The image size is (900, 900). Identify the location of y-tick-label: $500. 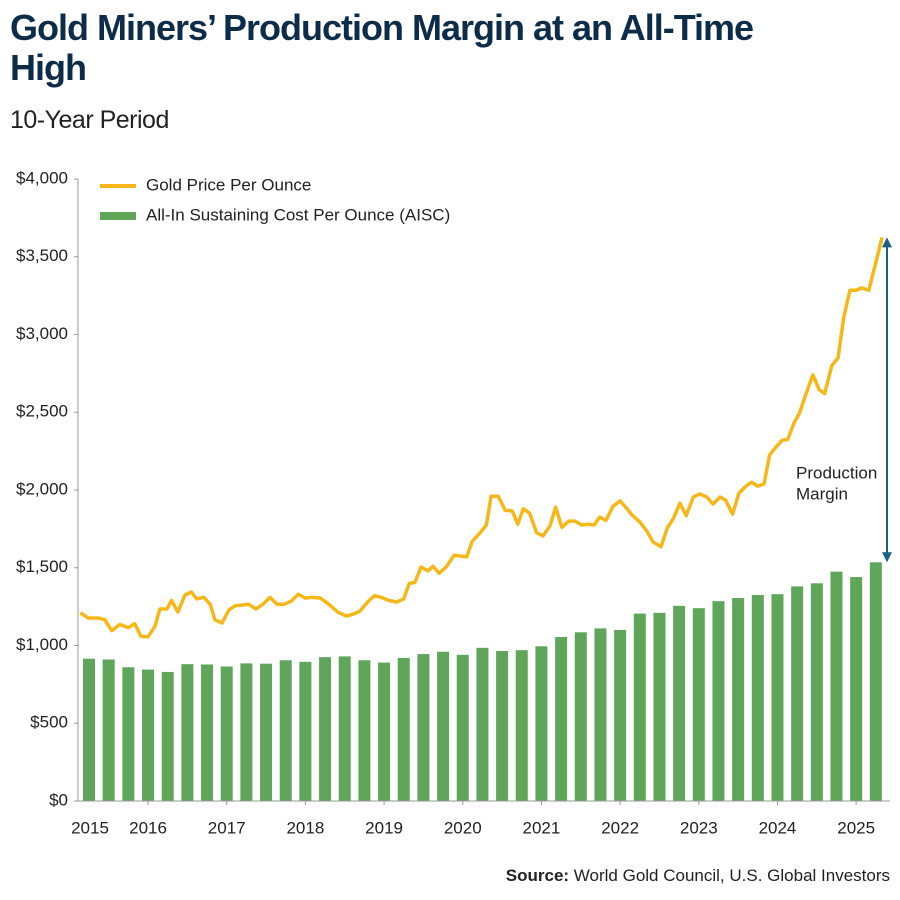
(49, 722).